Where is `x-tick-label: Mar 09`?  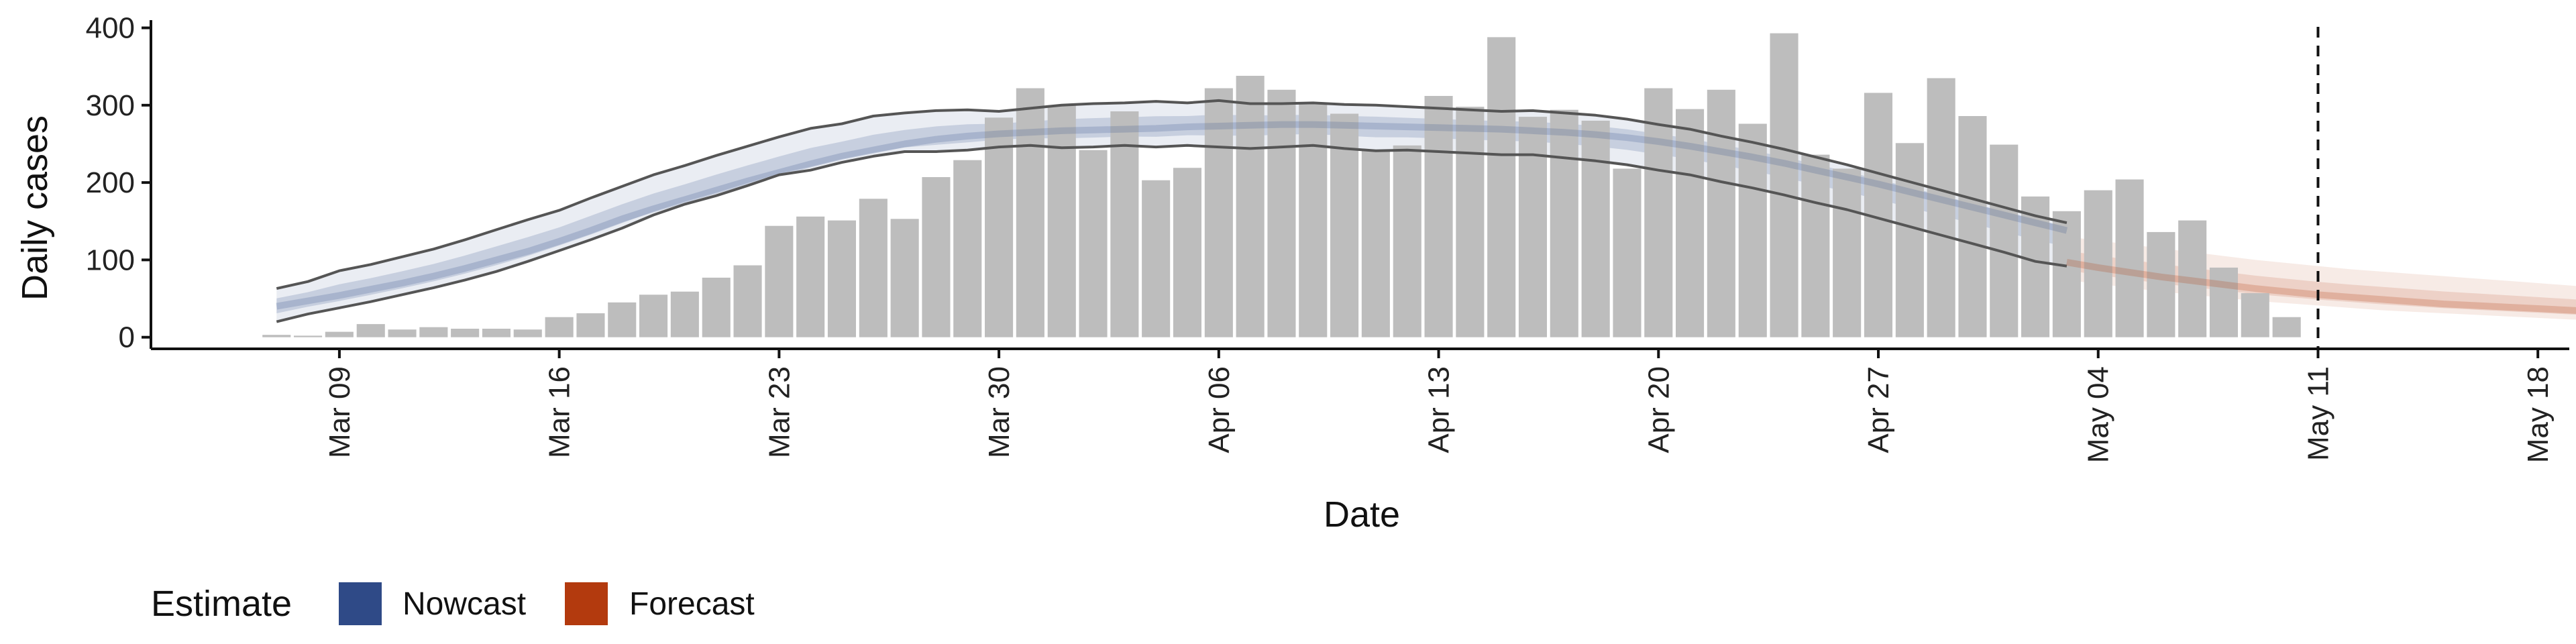
x-tick-label: Mar 09 is located at coordinates (339, 412).